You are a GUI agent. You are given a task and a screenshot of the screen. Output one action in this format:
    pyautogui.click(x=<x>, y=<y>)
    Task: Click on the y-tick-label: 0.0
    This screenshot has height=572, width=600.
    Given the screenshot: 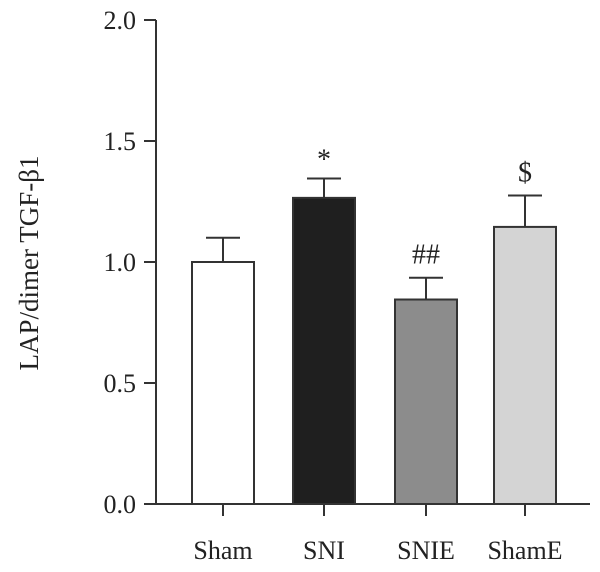 What is the action you would take?
    pyautogui.click(x=120, y=504)
    